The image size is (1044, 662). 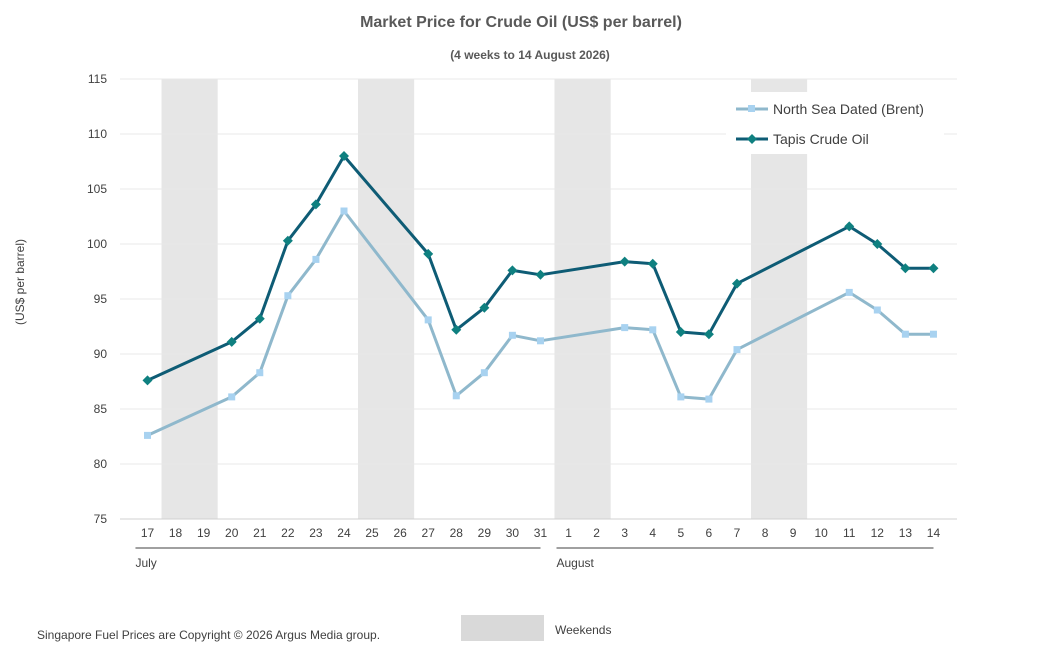 I want to click on x-tick-label: 7, so click(x=737, y=533).